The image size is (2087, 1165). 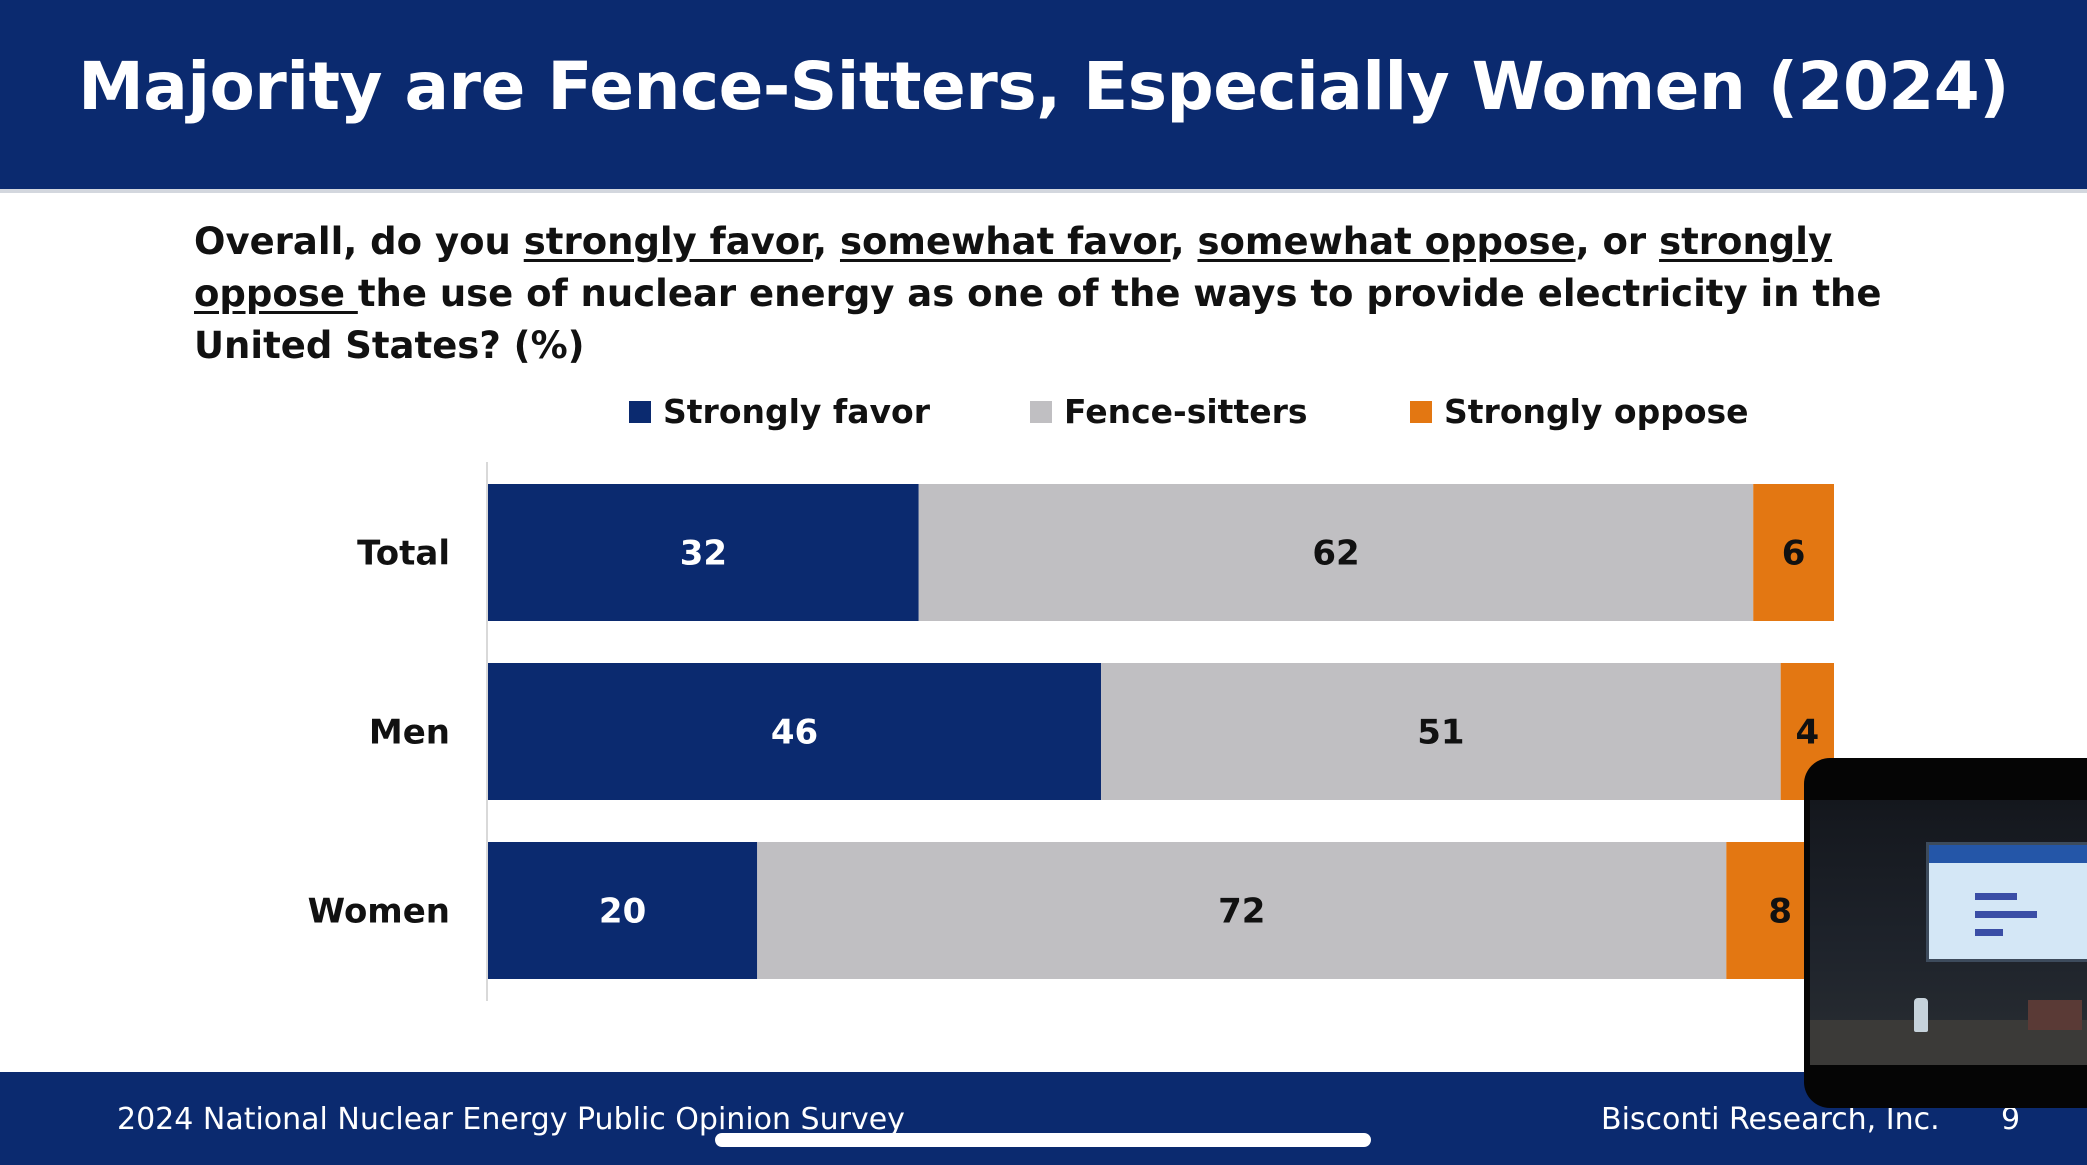 I want to click on video-frame, so click(x=1948, y=932).